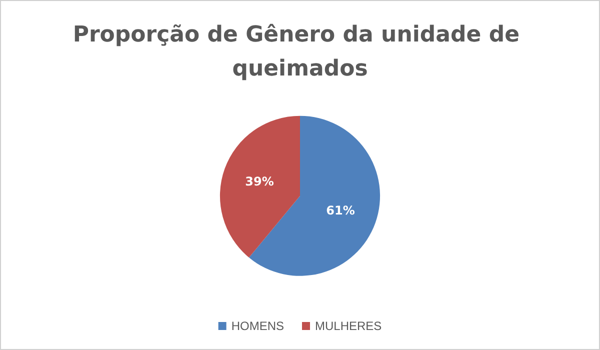 This screenshot has height=350, width=600. Describe the element at coordinates (259, 181) in the screenshot. I see `data-label: 39%` at that location.